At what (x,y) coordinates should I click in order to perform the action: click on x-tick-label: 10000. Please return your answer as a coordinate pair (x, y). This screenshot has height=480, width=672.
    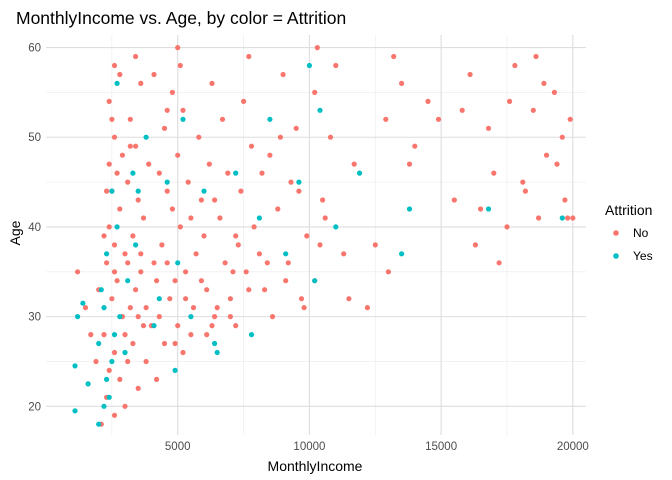
    Looking at the image, I should click on (309, 447).